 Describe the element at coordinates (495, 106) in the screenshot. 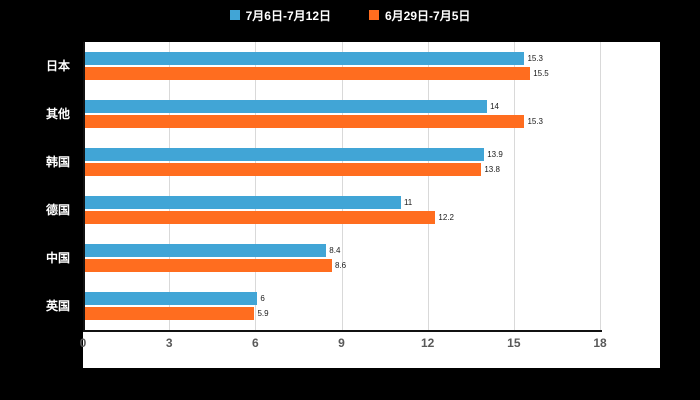

I see `bar-value-label: 14` at that location.